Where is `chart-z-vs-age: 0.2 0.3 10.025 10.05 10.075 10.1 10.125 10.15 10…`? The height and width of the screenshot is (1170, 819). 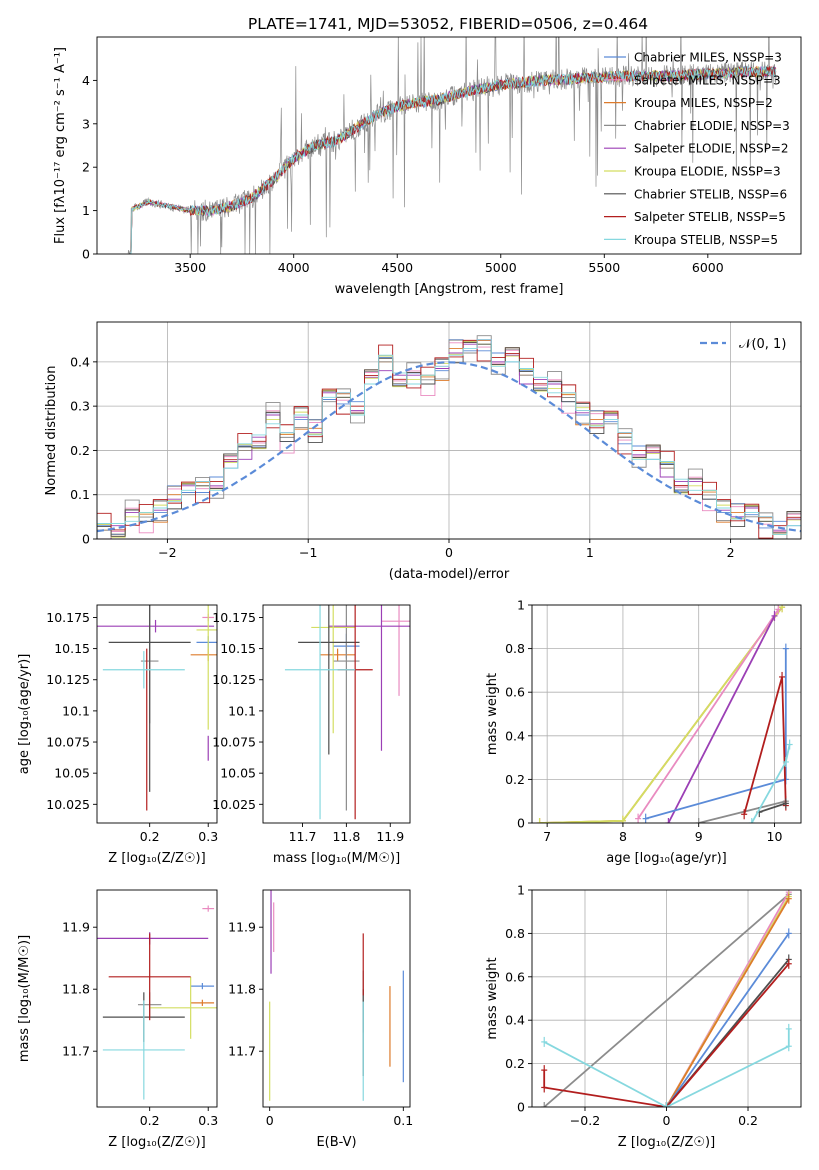 chart-z-vs-age: 0.2 0.3 10.025 10.05 10.075 10.1 10.125 10.15 10… is located at coordinates (117, 735).